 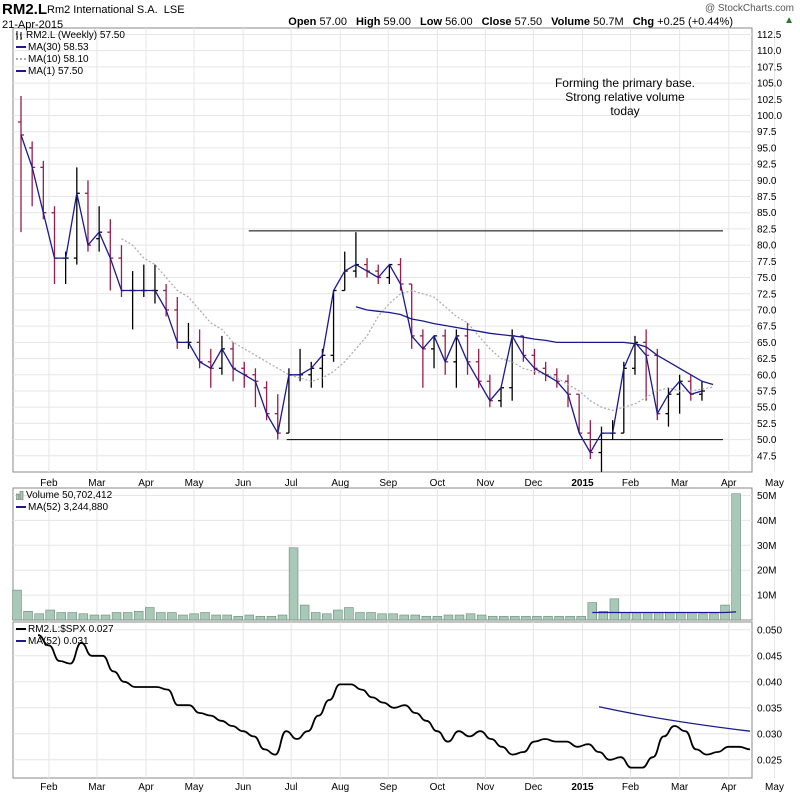 I want to click on y-tick-label: 67.5, so click(x=767, y=327).